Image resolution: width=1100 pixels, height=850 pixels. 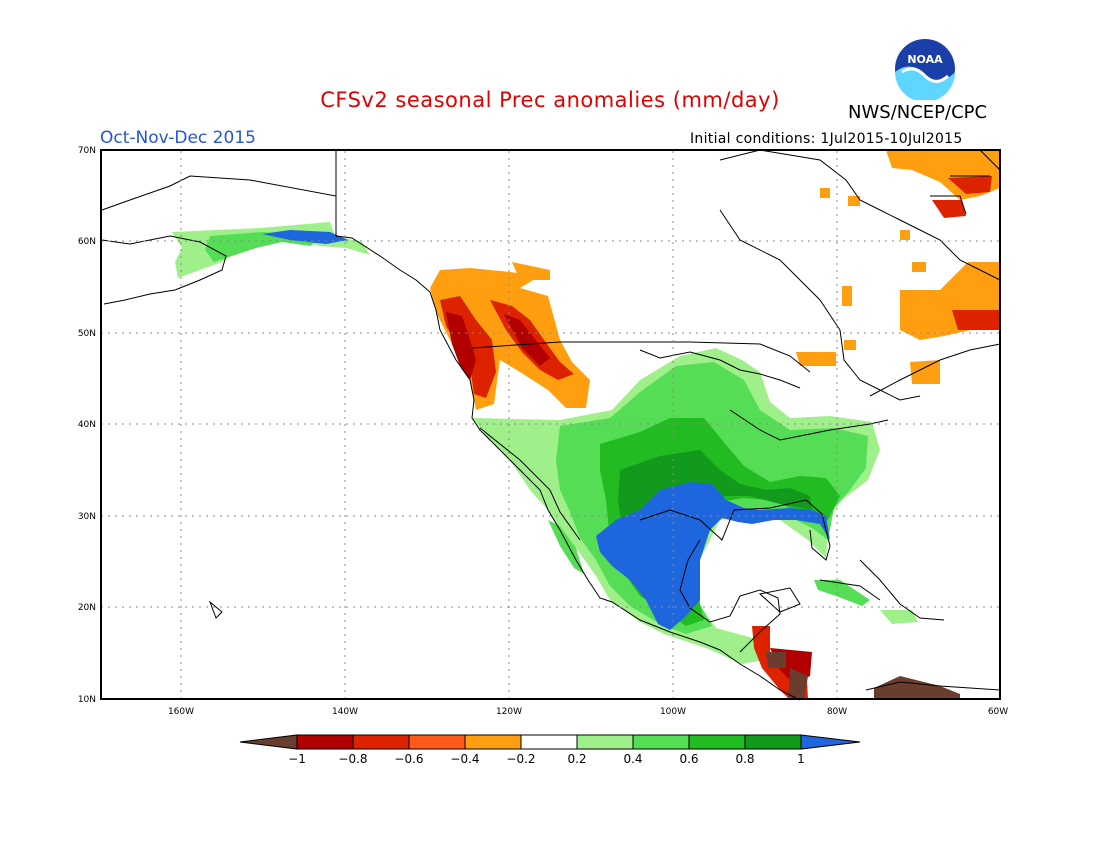 What do you see at coordinates (688, 759) in the screenshot?
I see `colorbar-label: 0.6` at bounding box center [688, 759].